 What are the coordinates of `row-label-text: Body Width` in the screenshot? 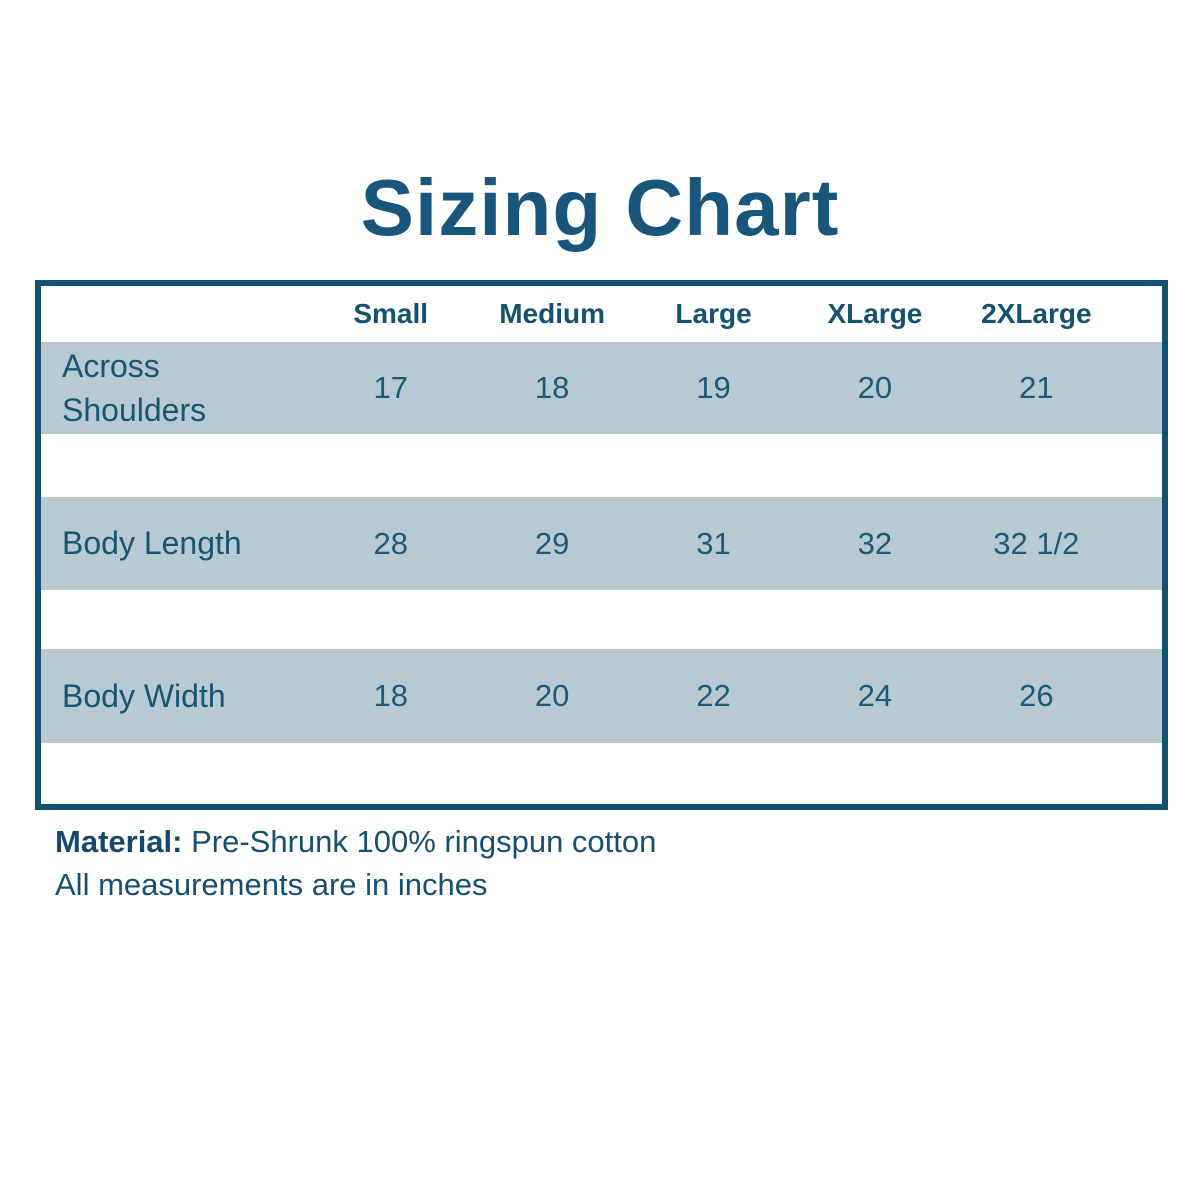 It's located at (144, 695).